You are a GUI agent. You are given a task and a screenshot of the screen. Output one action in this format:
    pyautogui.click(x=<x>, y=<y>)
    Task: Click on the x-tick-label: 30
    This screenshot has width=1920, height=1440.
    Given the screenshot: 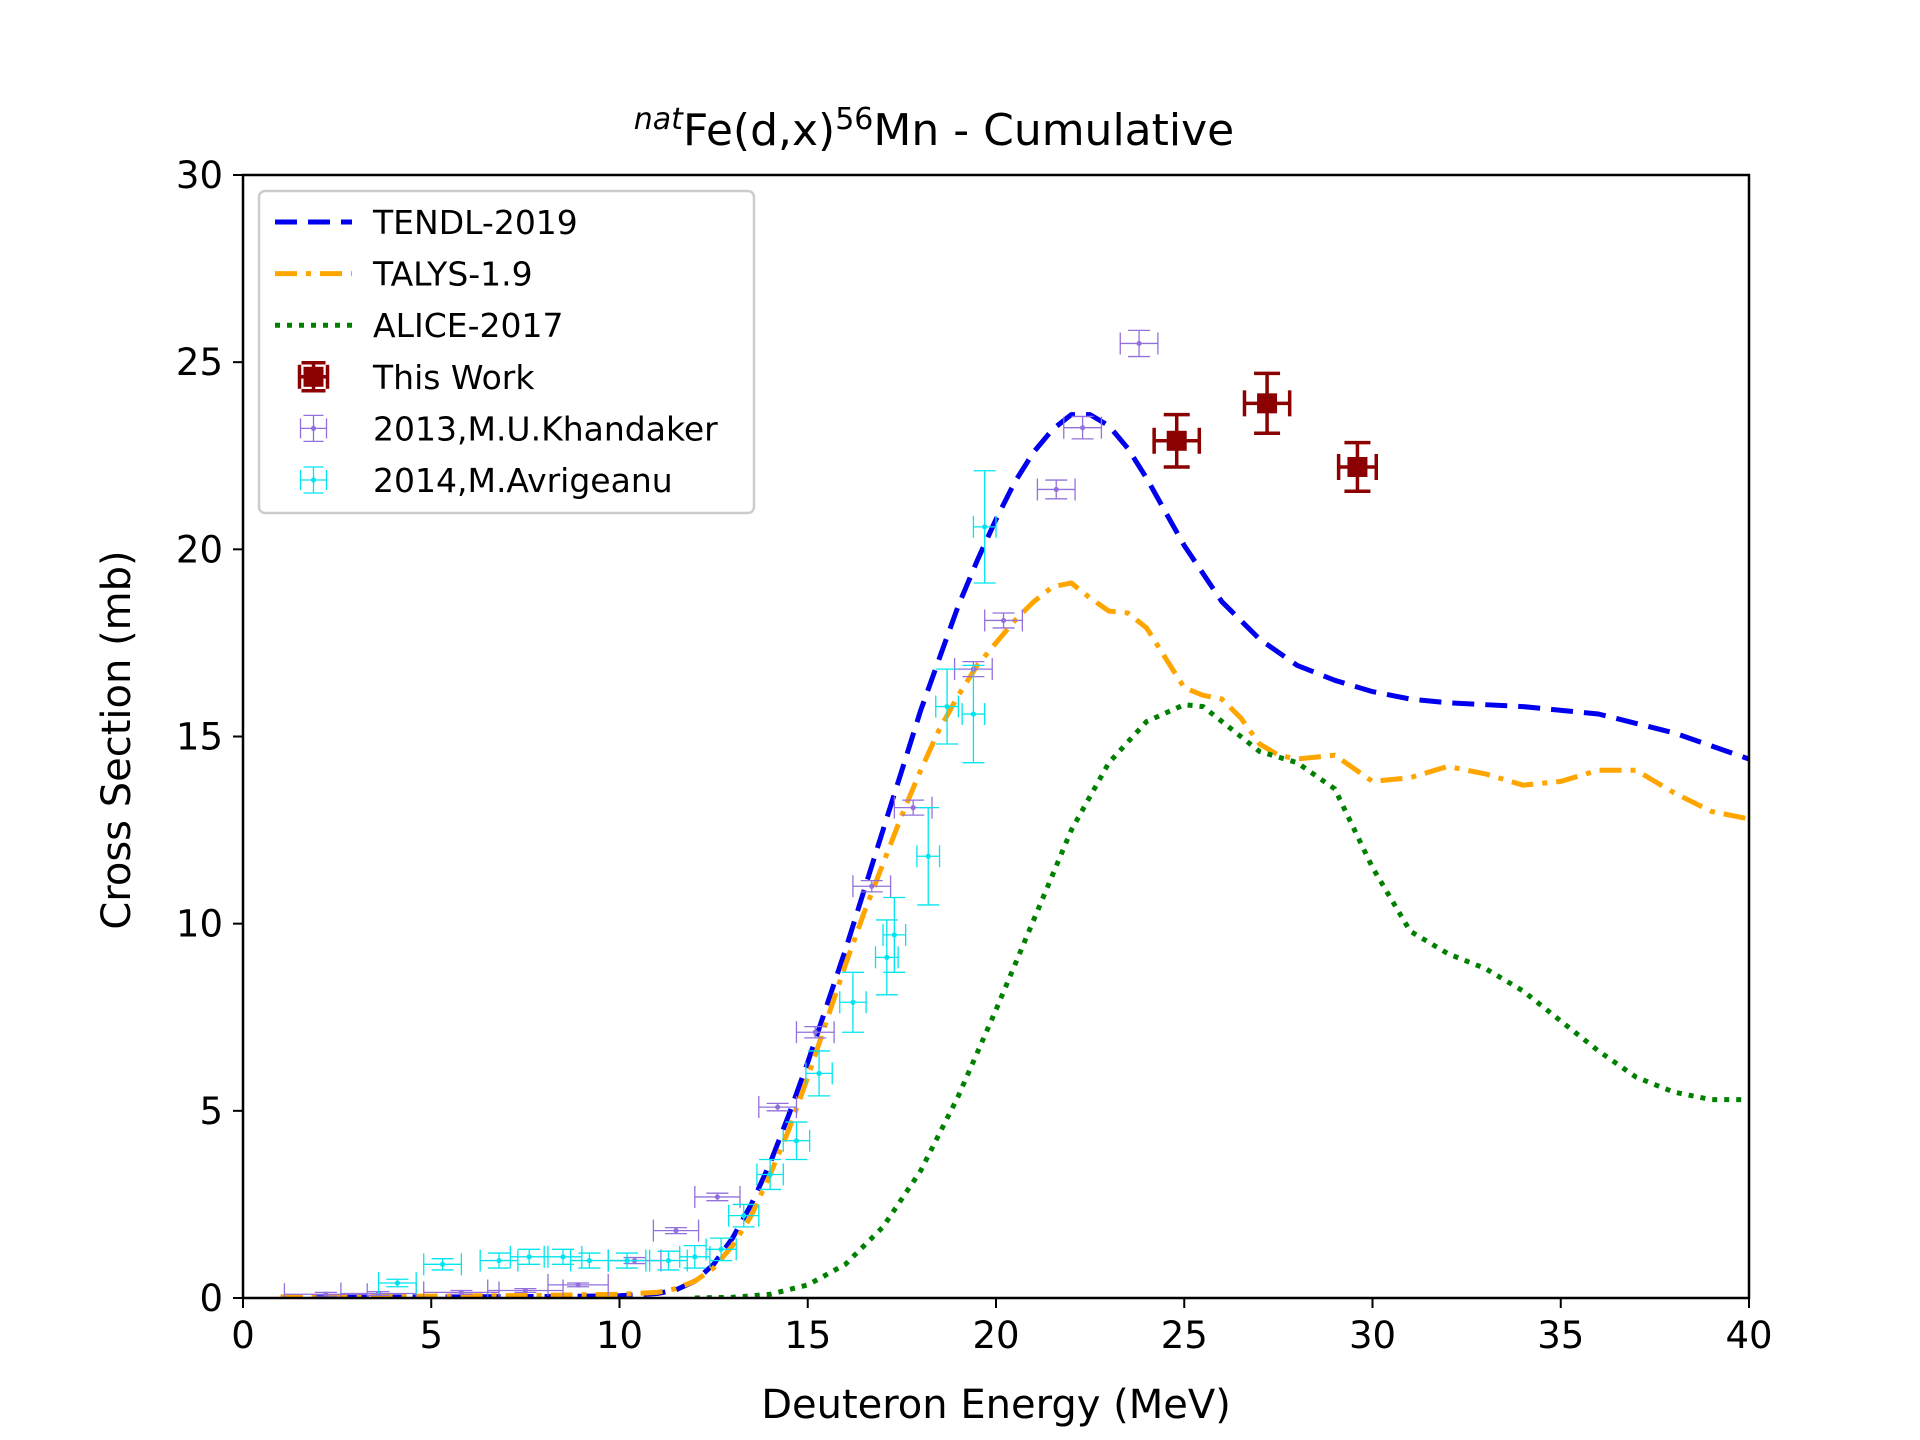 What is the action you would take?
    pyautogui.click(x=1372, y=1335)
    